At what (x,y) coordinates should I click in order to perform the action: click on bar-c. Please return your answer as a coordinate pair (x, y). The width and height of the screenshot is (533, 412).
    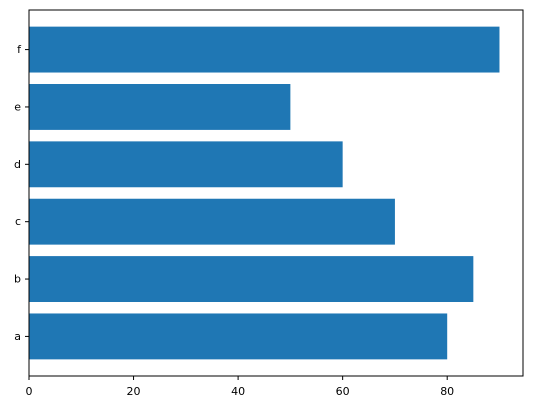
    Looking at the image, I should click on (212, 221).